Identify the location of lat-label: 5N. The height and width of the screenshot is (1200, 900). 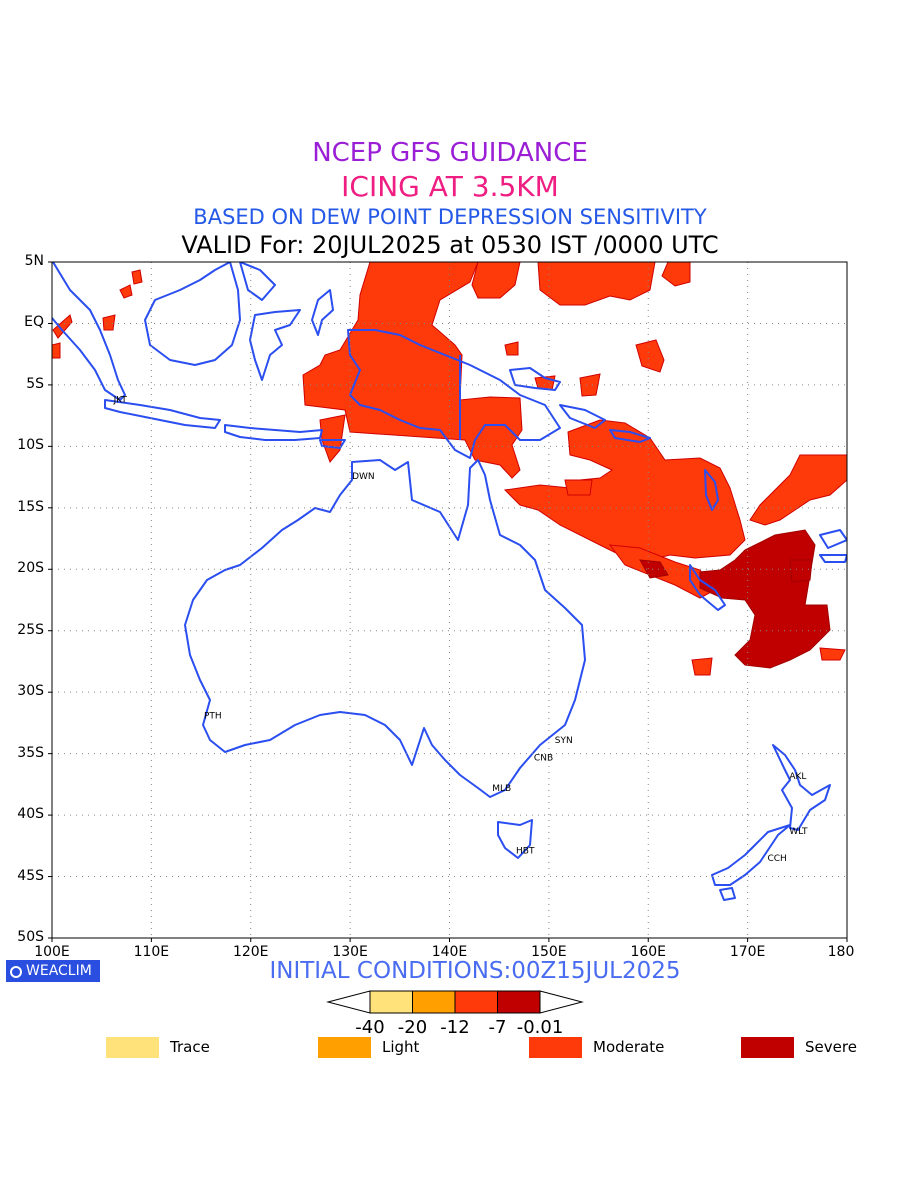
(34, 261).